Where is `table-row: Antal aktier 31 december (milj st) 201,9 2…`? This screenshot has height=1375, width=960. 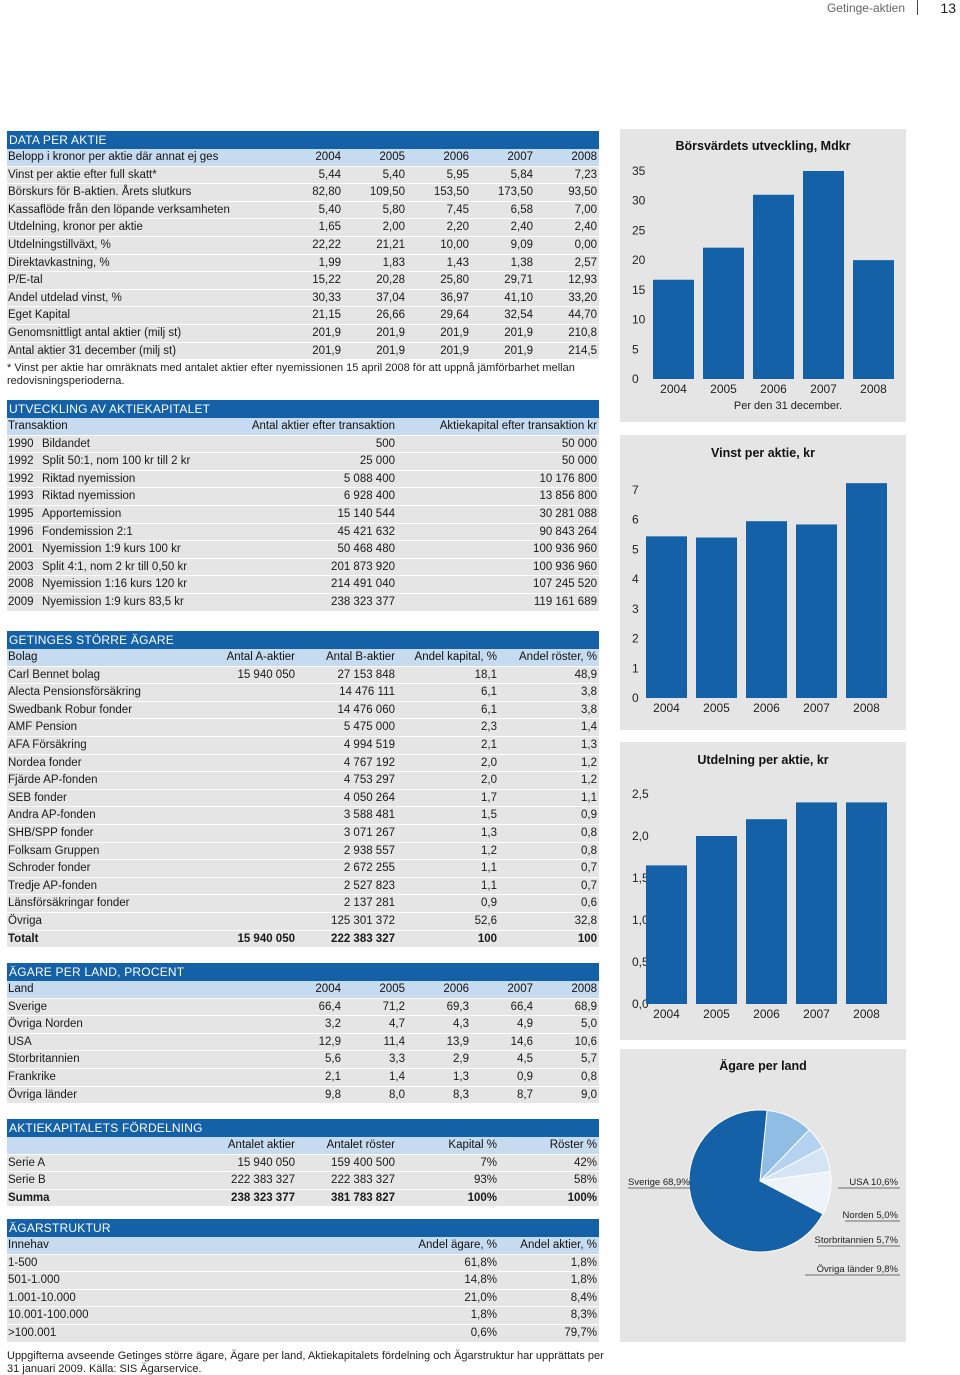
table-row: Antal aktier 31 december (milj st) 201,9 2… is located at coordinates (303, 351).